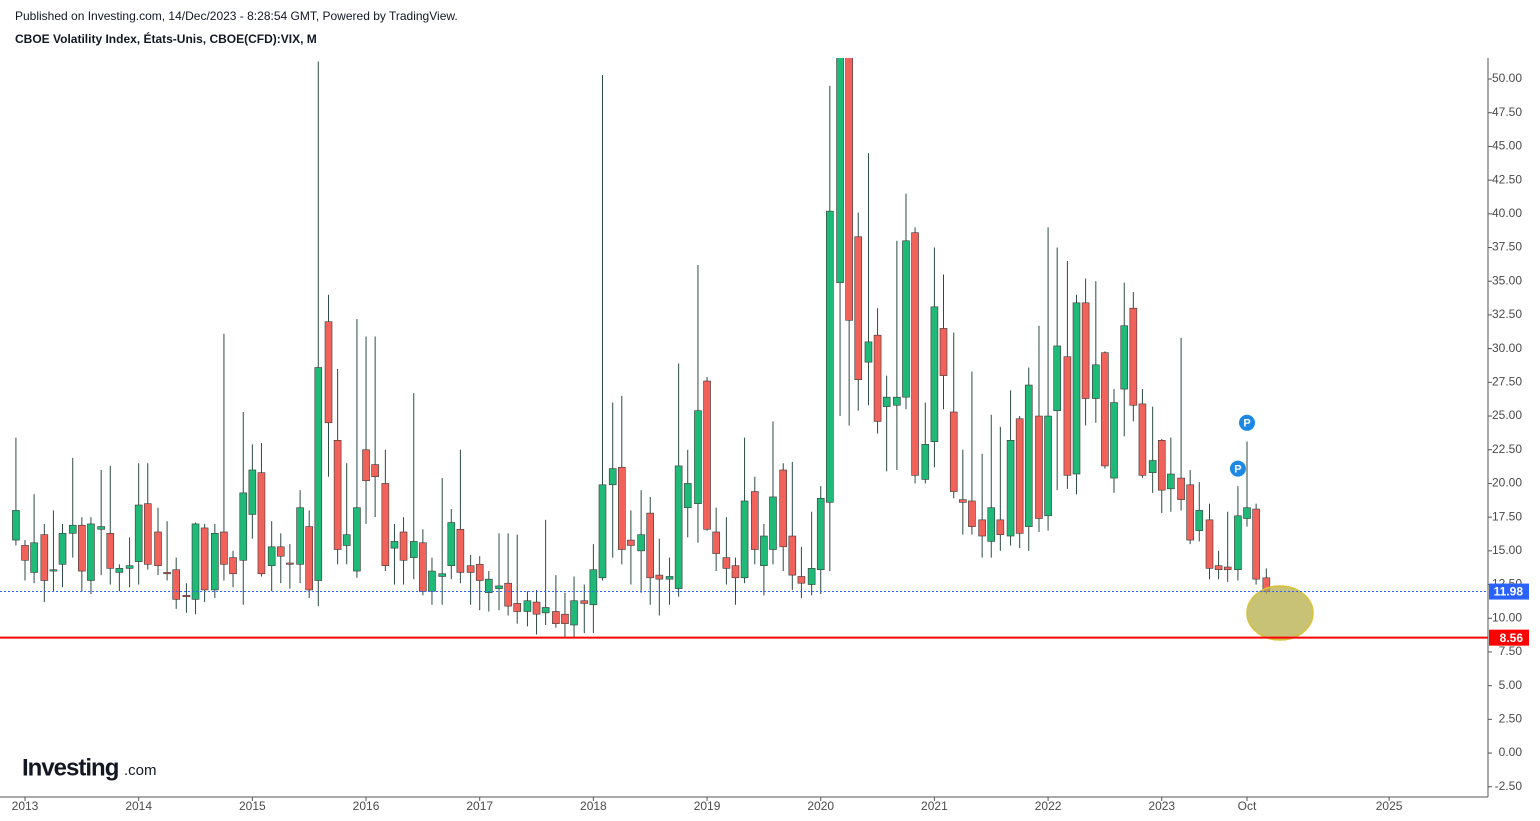  Describe the element at coordinates (1507, 247) in the screenshot. I see `y-tick-label: 37.50` at that location.